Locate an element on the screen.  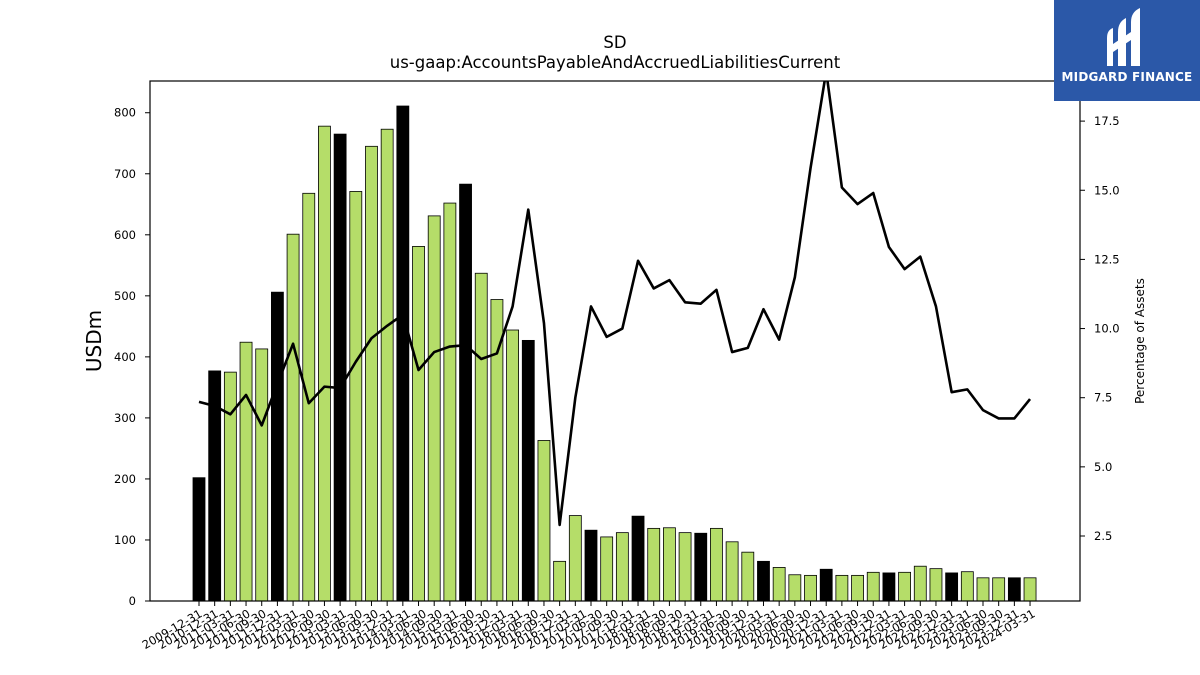
y-tick-label: 300 is located at coordinates (125, 418).